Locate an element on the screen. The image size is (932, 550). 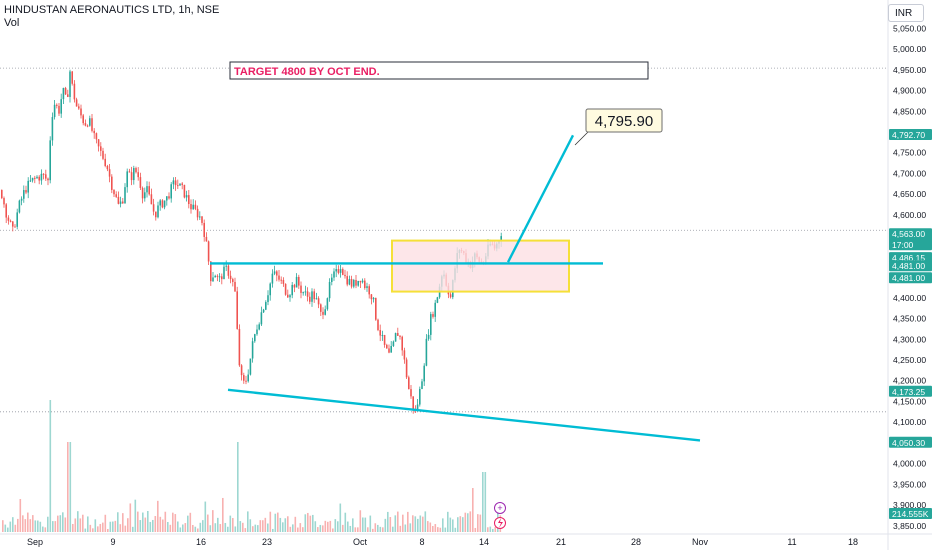
trend-line-support is located at coordinates (464, 415).